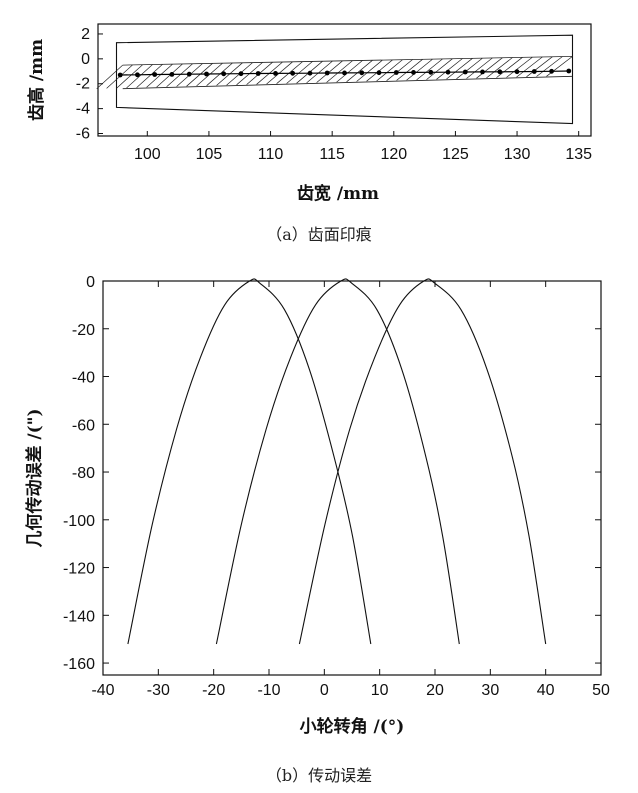 The width and height of the screenshot is (638, 793). Describe the element at coordinates (319, 234) in the screenshot. I see `caption-a: （a）齿面印痕` at that location.